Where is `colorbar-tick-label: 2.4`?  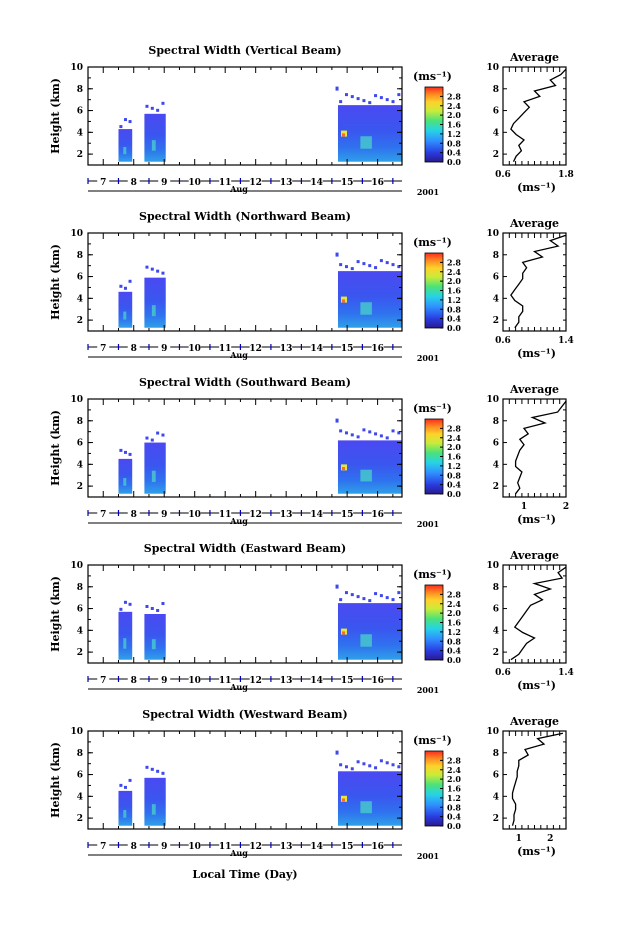
colorbar-tick-label: 2.4 is located at coordinates (454, 770).